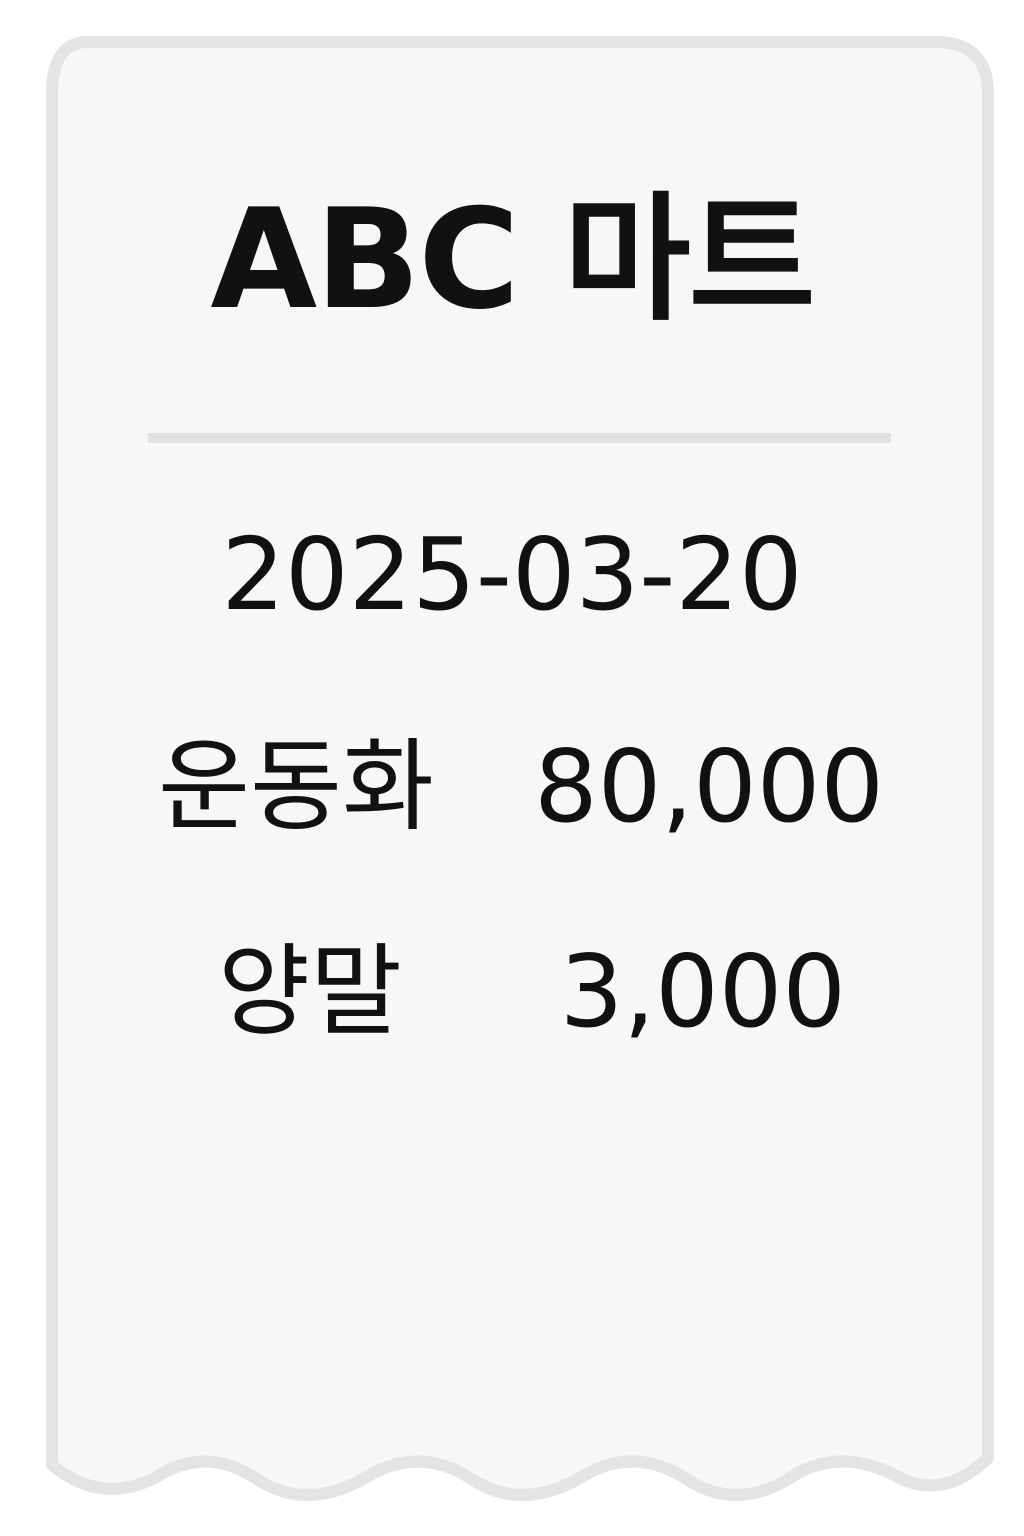  Describe the element at coordinates (702, 991) in the screenshot. I see `item-price: 3,000` at that location.